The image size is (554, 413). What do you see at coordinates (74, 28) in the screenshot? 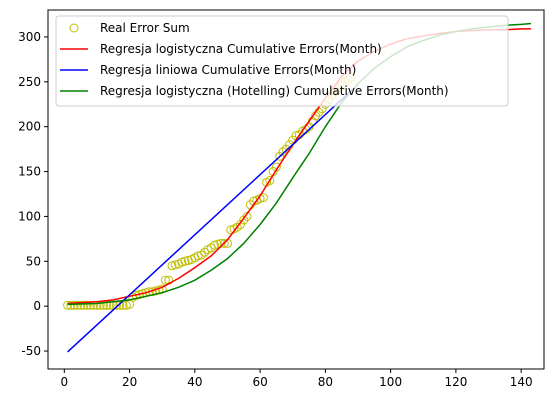
I see `legend-marker` at bounding box center [74, 28].